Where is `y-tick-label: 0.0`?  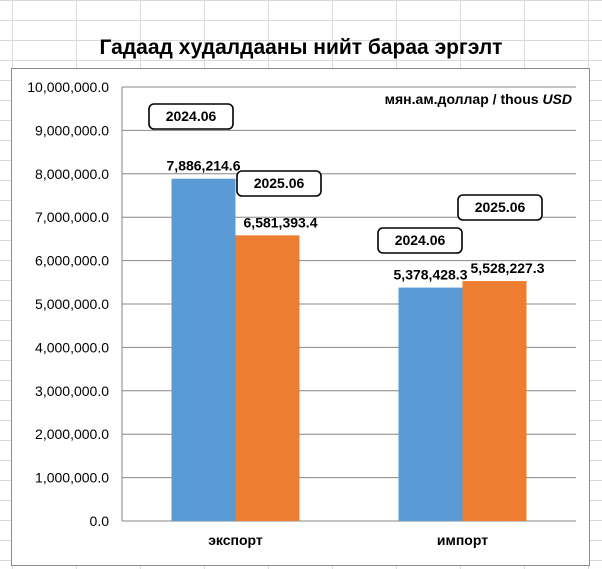
y-tick-label: 0.0 is located at coordinates (100, 521).